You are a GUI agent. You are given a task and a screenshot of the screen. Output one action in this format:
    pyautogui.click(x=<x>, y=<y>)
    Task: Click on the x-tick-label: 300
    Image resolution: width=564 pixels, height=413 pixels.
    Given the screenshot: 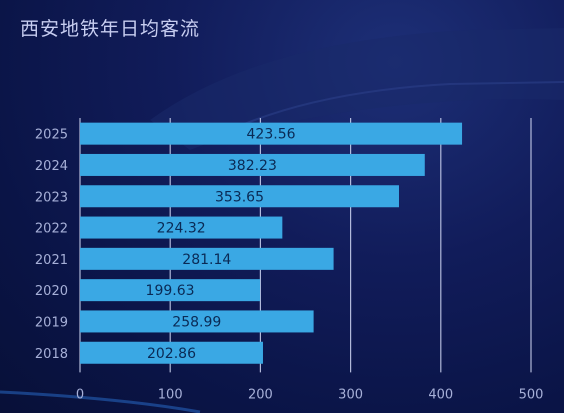 What is the action you would take?
    pyautogui.click(x=350, y=394)
    